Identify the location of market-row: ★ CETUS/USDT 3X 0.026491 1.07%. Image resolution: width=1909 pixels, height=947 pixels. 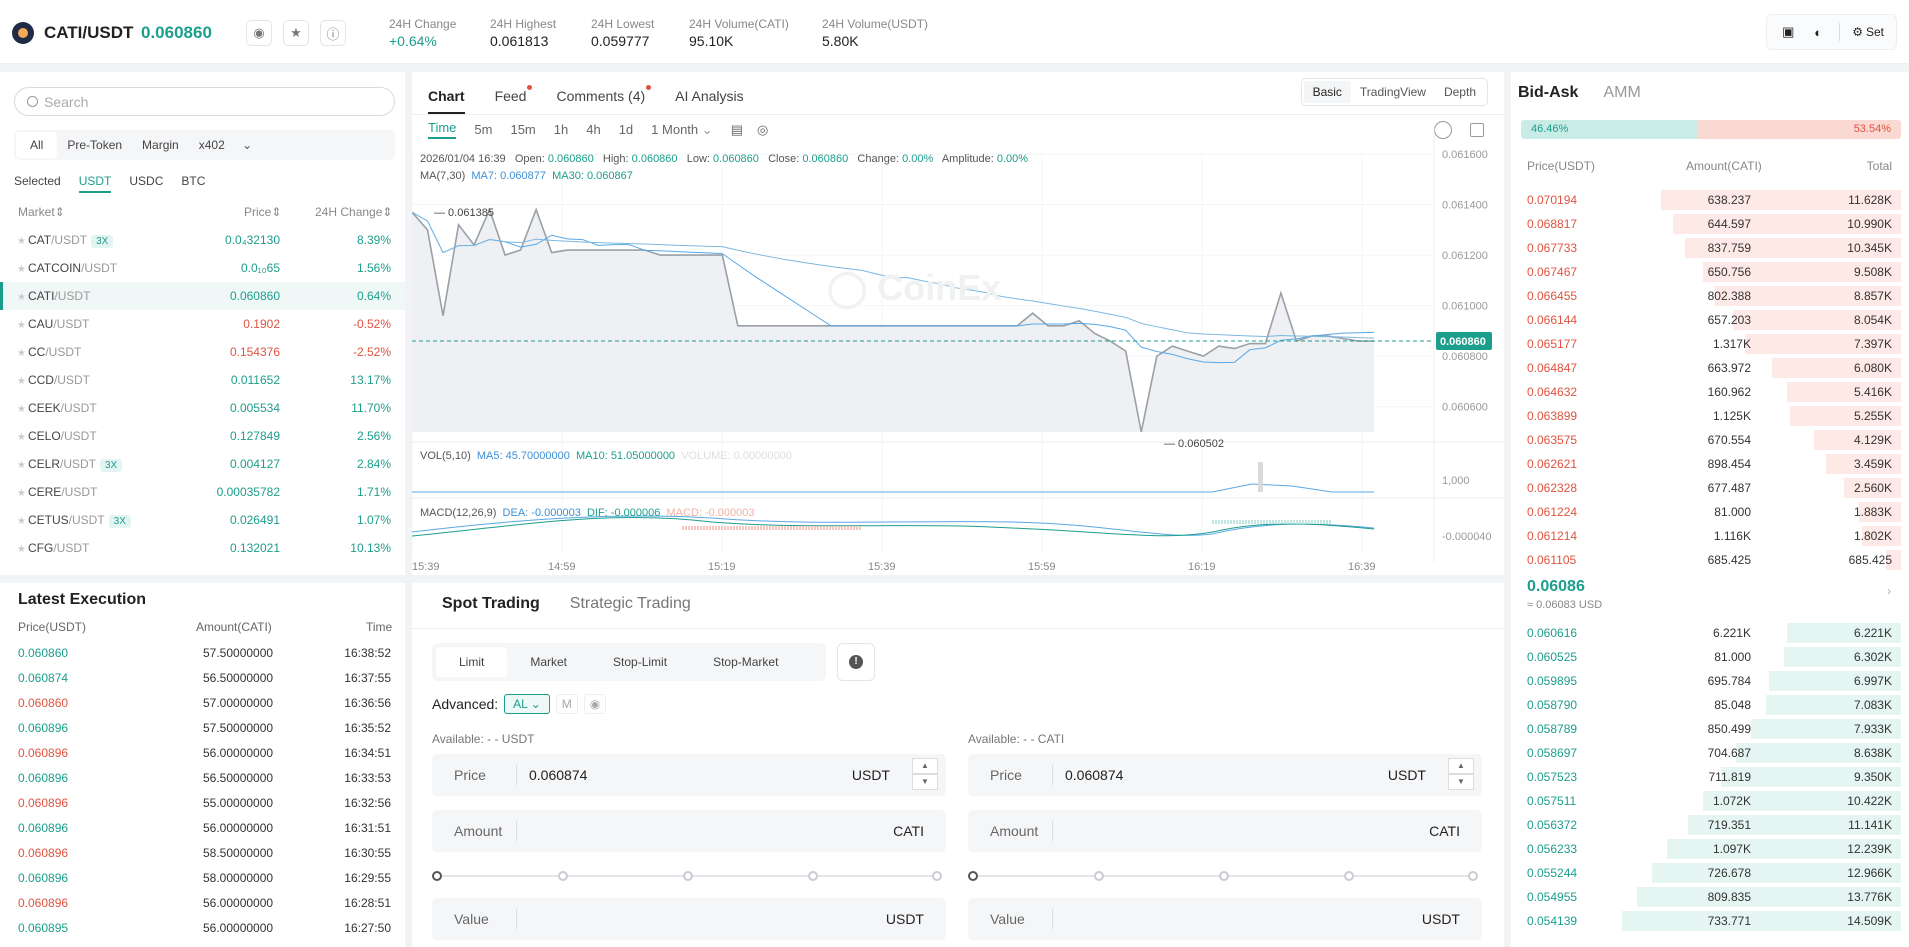
(202, 520).